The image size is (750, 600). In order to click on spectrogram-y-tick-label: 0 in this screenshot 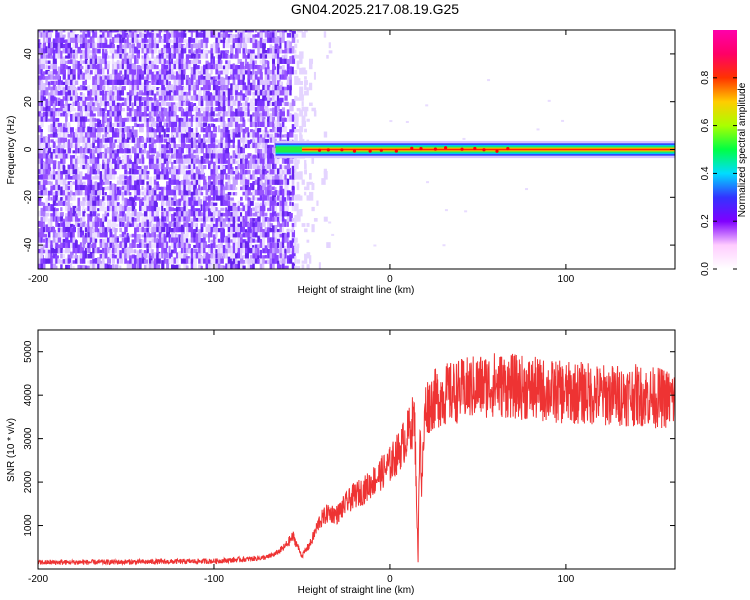, I will do `click(28, 149)`.